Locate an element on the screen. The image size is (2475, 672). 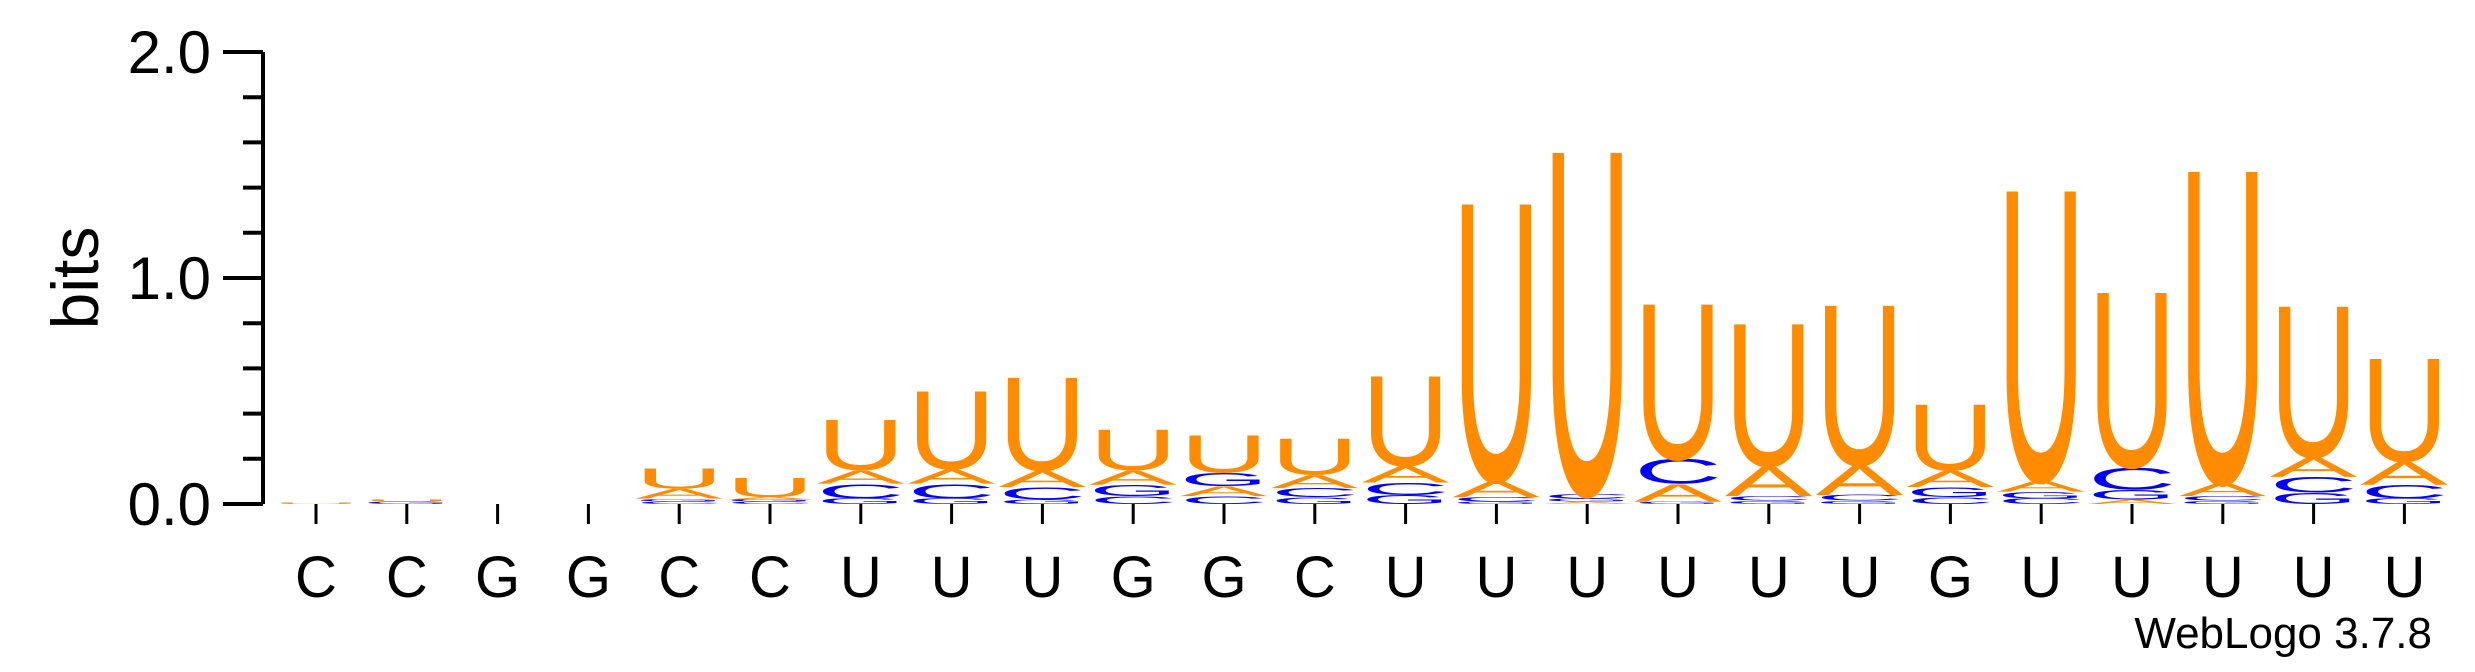
y-tick-label: 2.0 is located at coordinates (169, 52).